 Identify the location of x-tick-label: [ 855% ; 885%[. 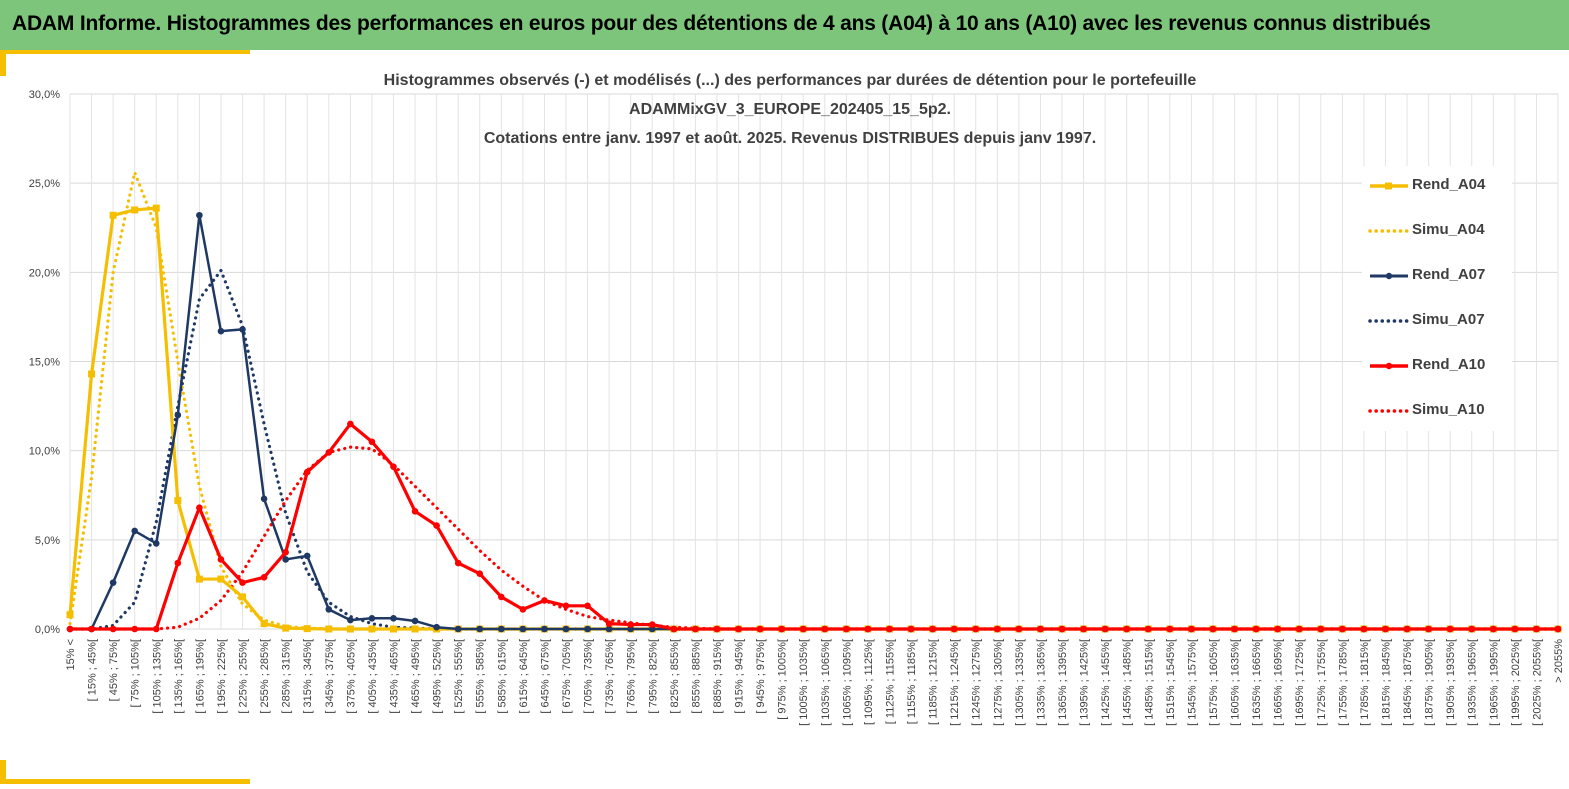
(696, 676).